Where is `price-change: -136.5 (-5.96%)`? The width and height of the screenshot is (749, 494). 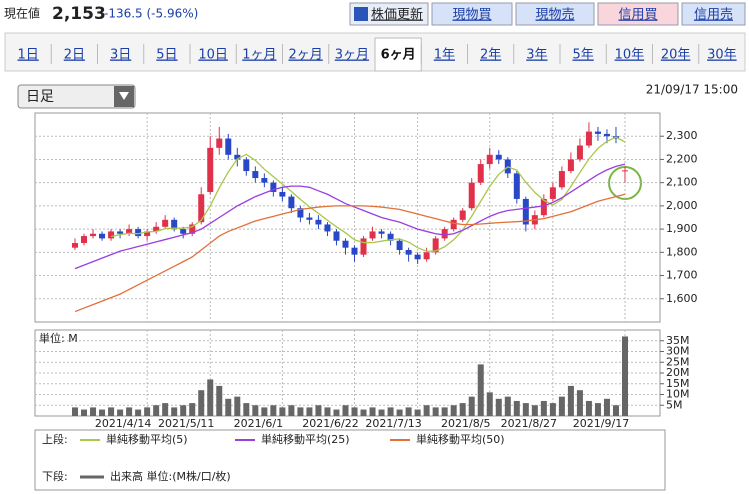
price-change: -136.5 (-5.96%) is located at coordinates (151, 14).